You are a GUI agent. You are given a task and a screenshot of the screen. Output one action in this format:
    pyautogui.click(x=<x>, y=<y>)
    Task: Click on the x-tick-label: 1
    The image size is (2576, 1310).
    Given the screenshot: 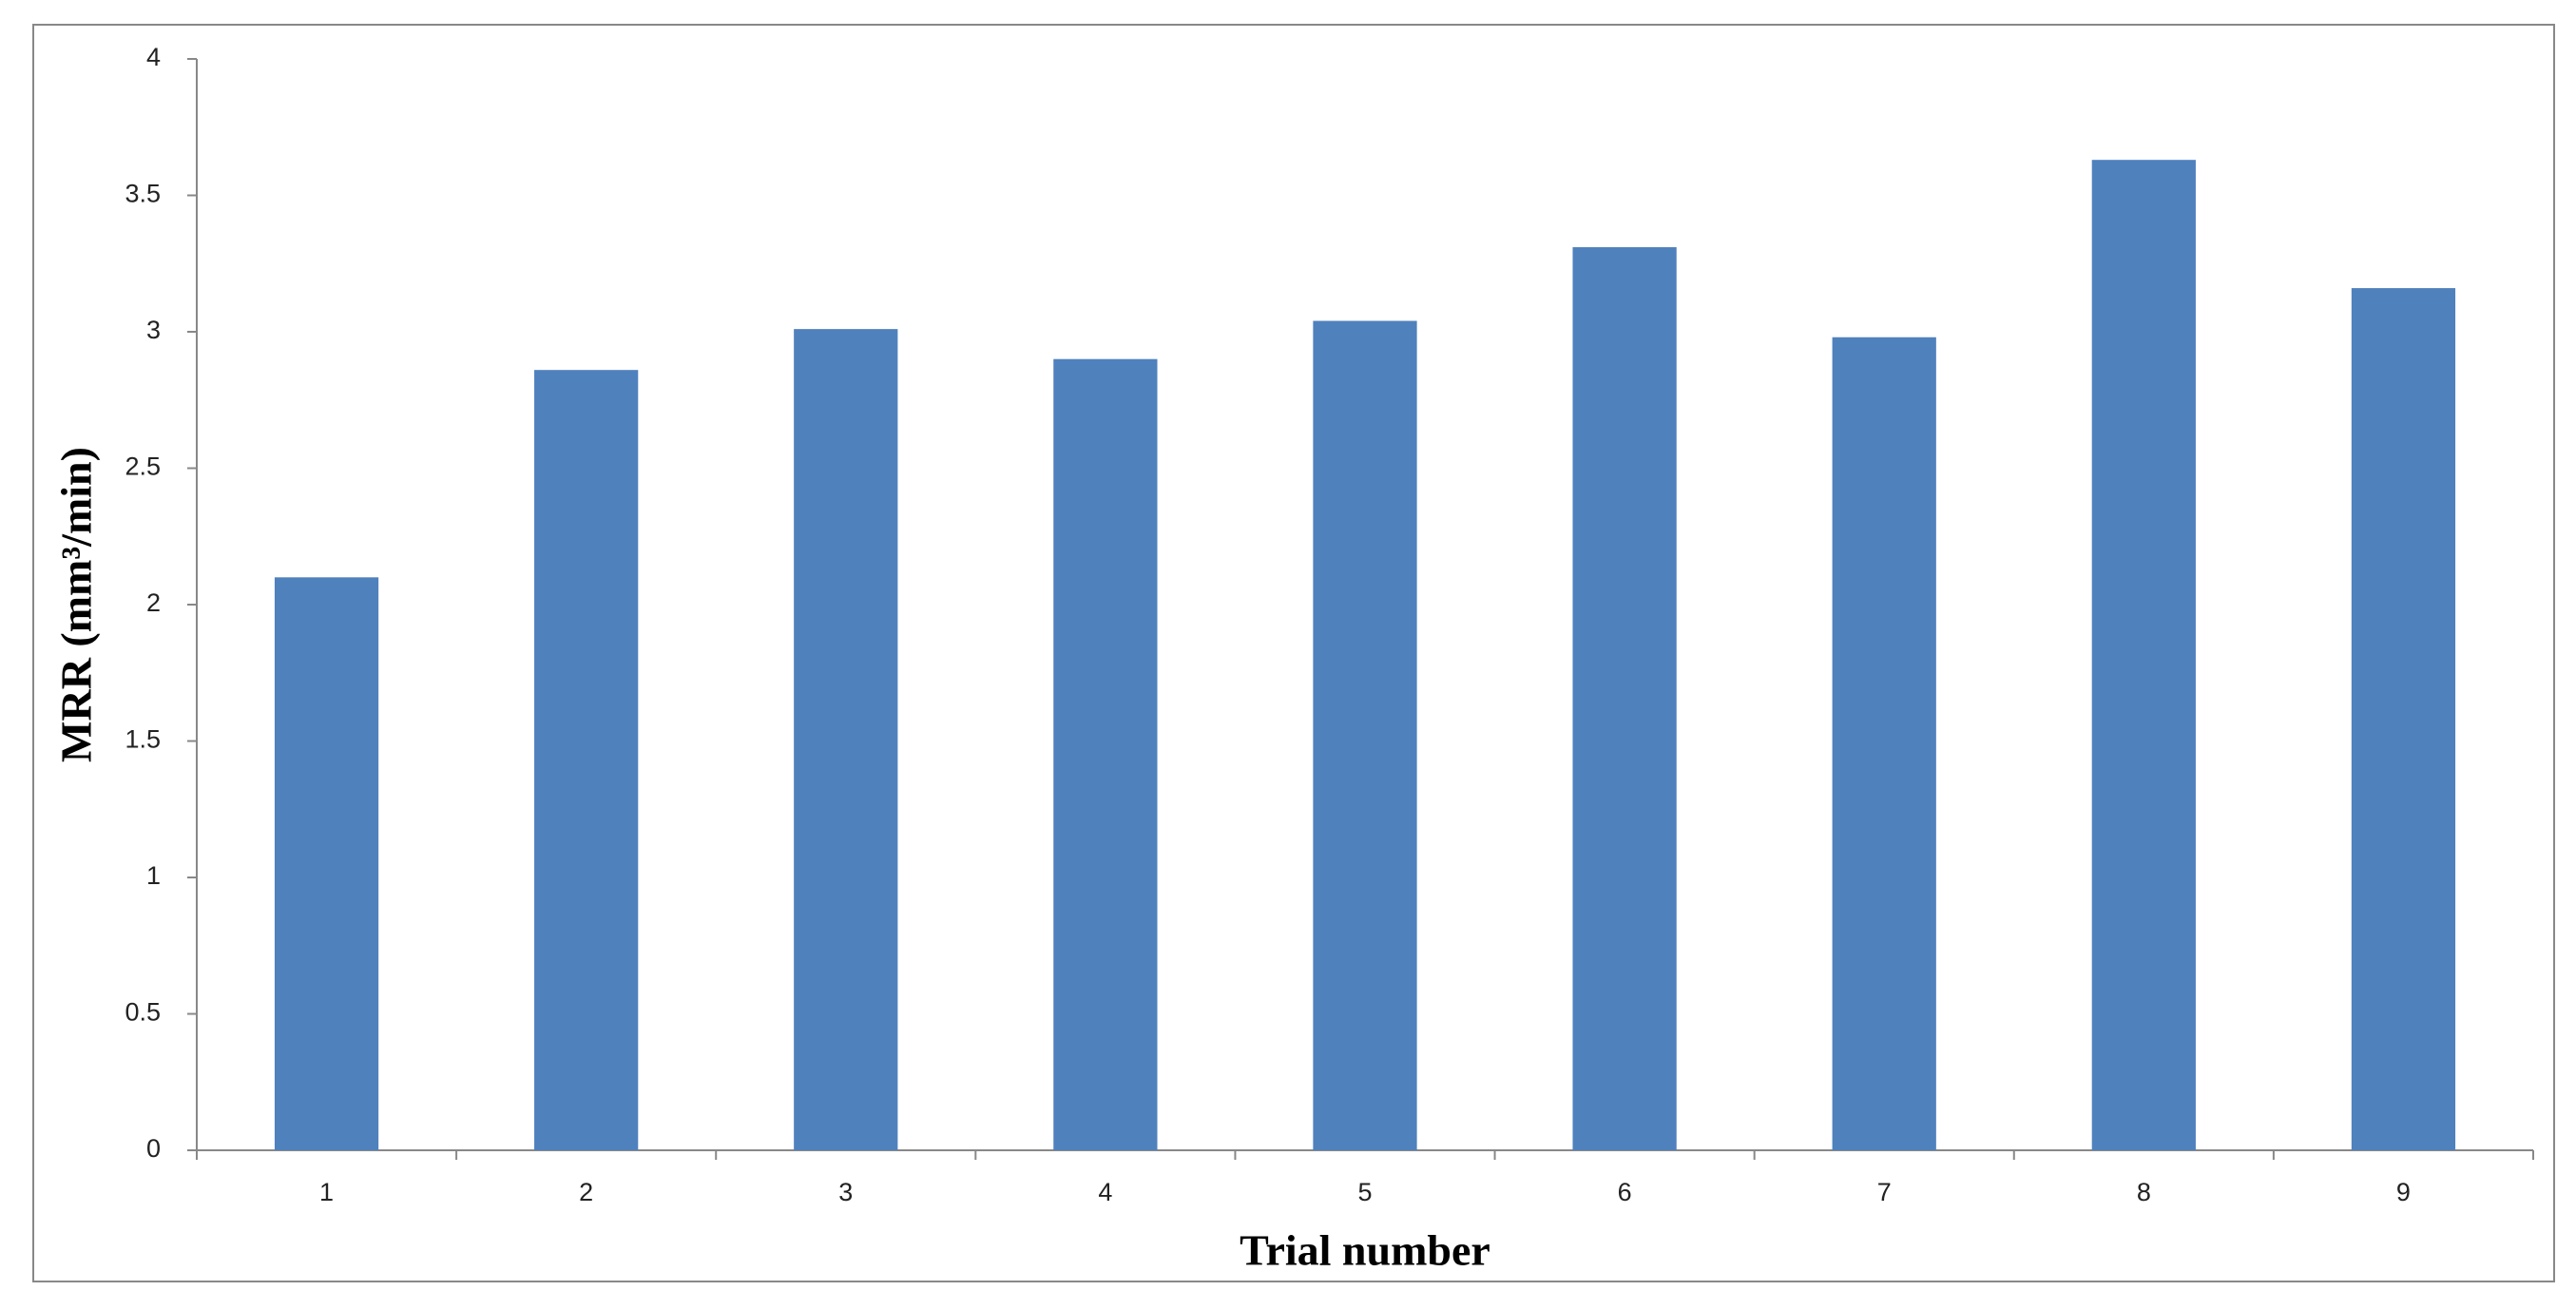 What is the action you would take?
    pyautogui.click(x=327, y=1192)
    